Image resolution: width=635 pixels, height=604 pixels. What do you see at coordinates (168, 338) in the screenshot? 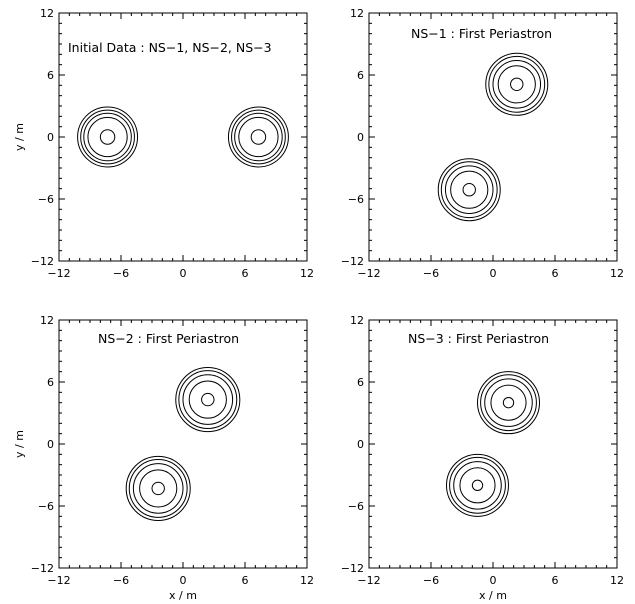
I see `panel-title: NS−2 : First Periastron` at bounding box center [168, 338].